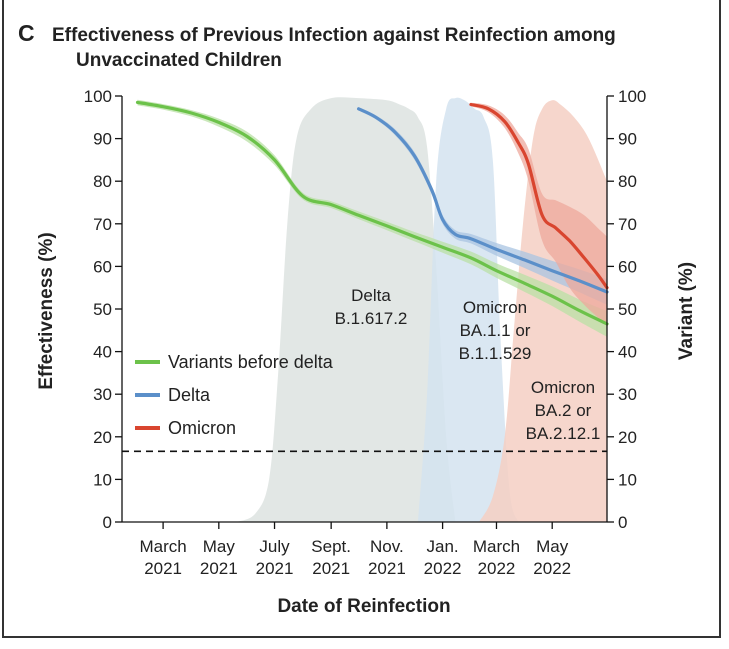  I want to click on y-tick-label-right: 70, so click(627, 224).